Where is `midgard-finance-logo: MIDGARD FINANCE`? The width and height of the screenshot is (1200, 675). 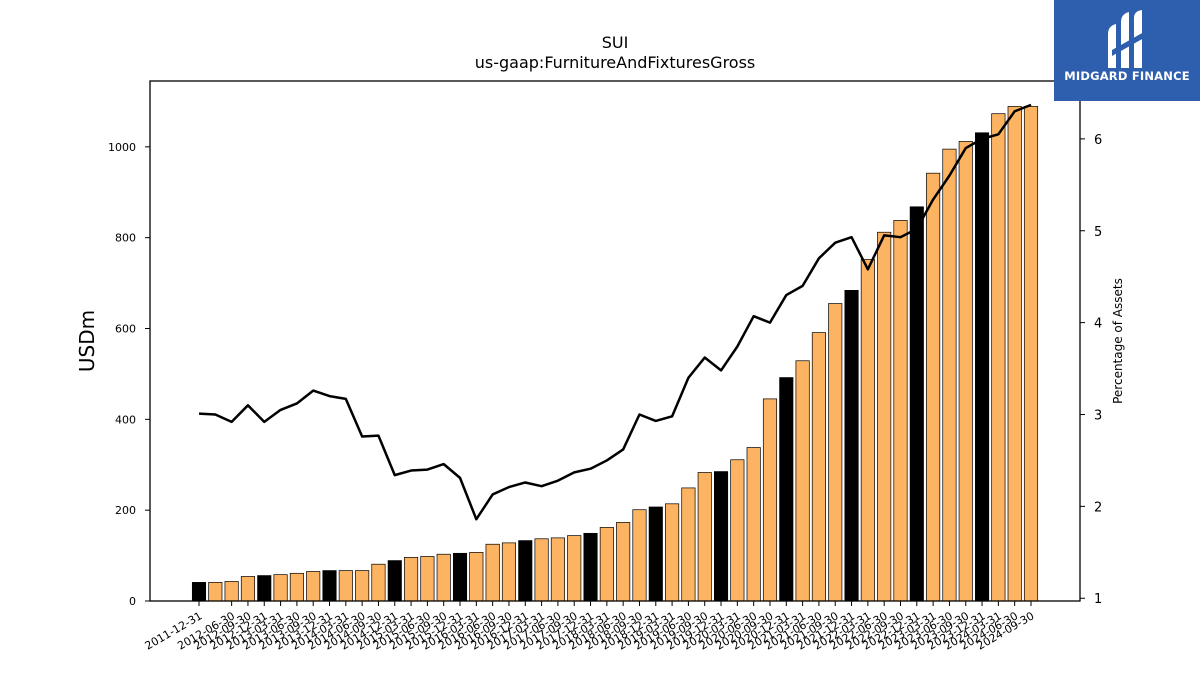 midgard-finance-logo: MIDGARD FINANCE is located at coordinates (1127, 50).